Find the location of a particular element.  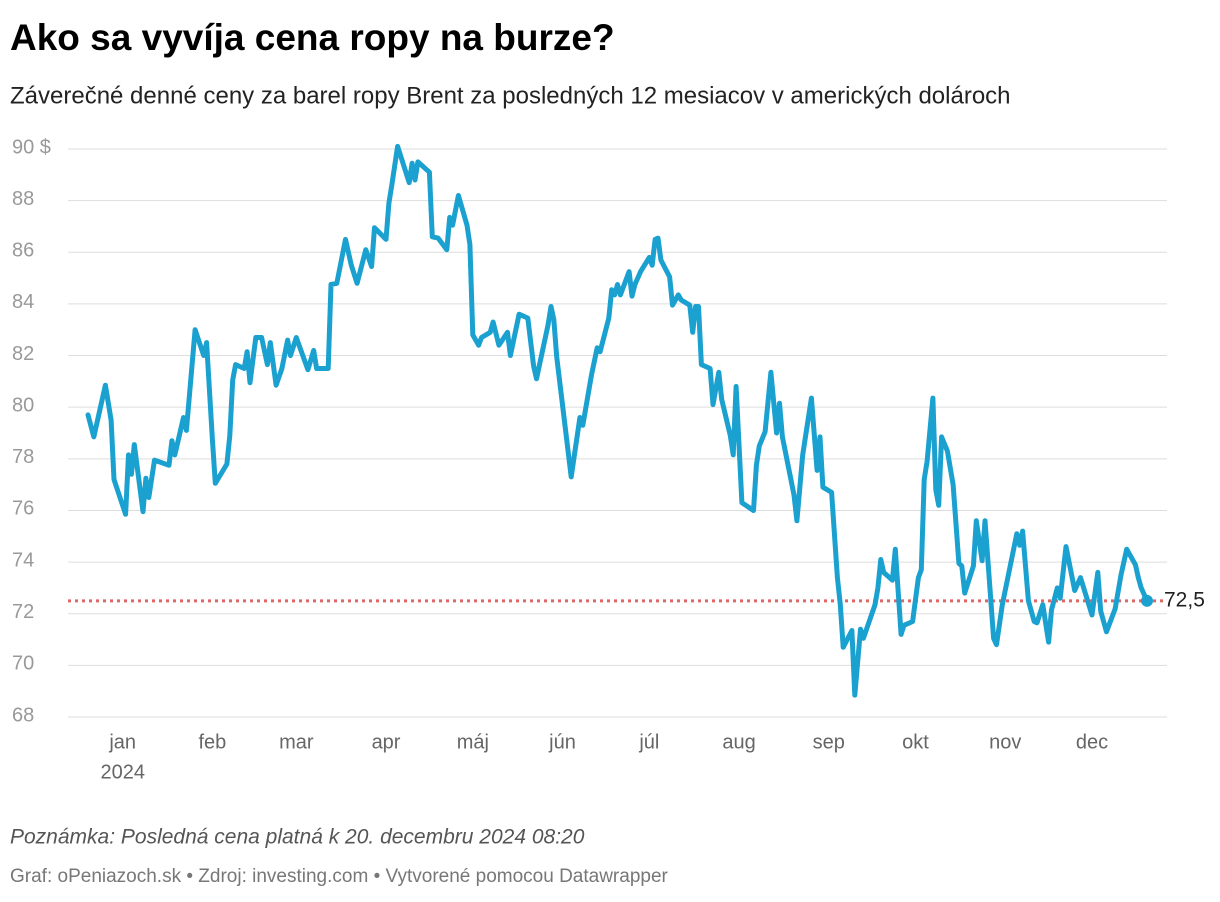

y-tick-label: 72 is located at coordinates (23, 612).